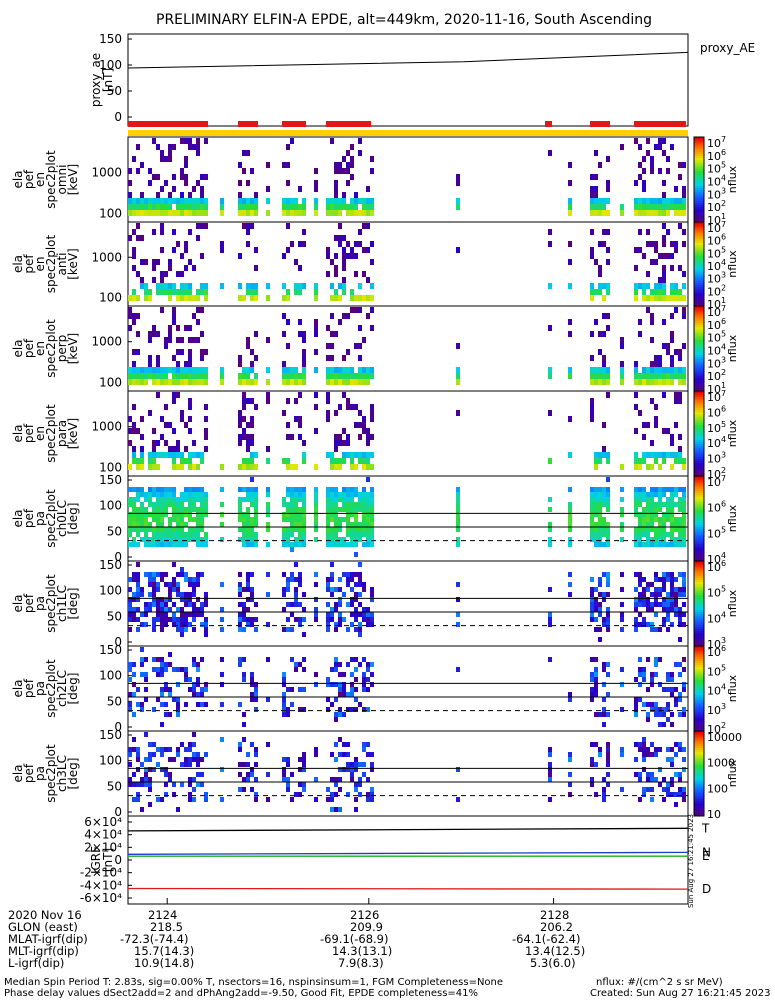  What do you see at coordinates (553, 963) in the screenshot?
I see `l-value-3: 5.3(6.0)` at bounding box center [553, 963].